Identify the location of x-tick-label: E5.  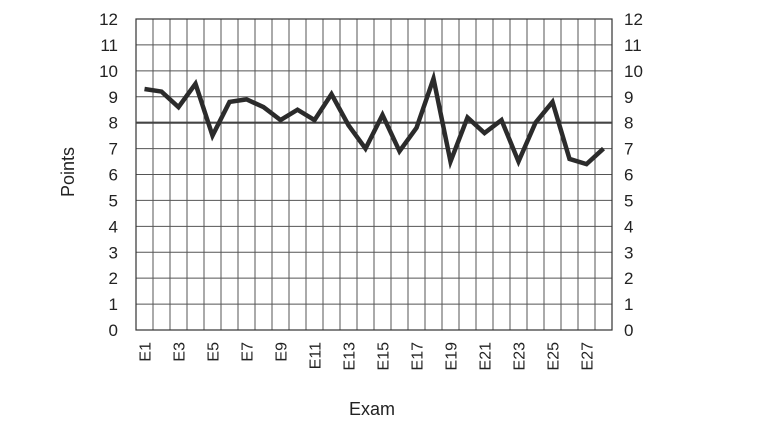
(214, 352).